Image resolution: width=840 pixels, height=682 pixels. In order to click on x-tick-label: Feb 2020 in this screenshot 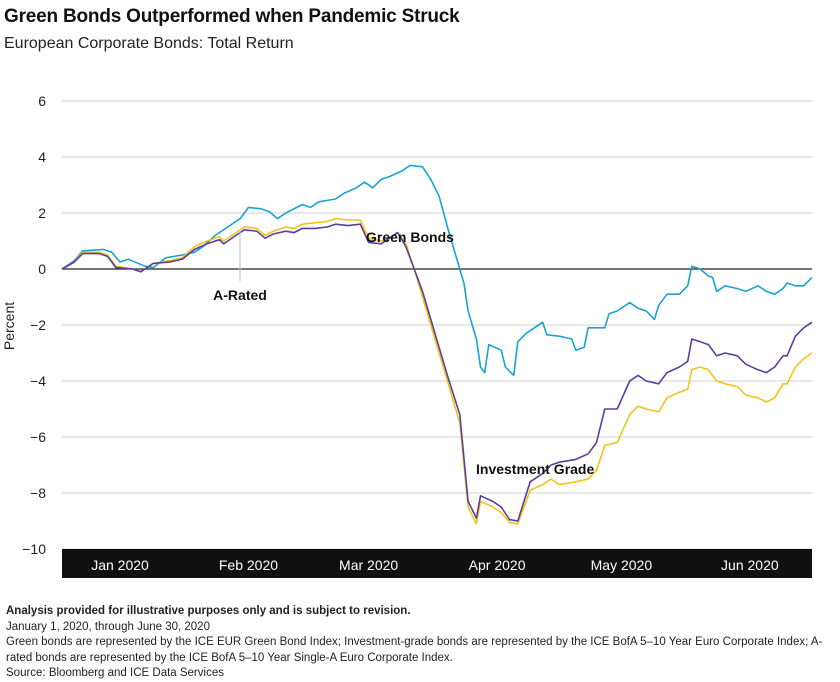, I will do `click(248, 565)`.